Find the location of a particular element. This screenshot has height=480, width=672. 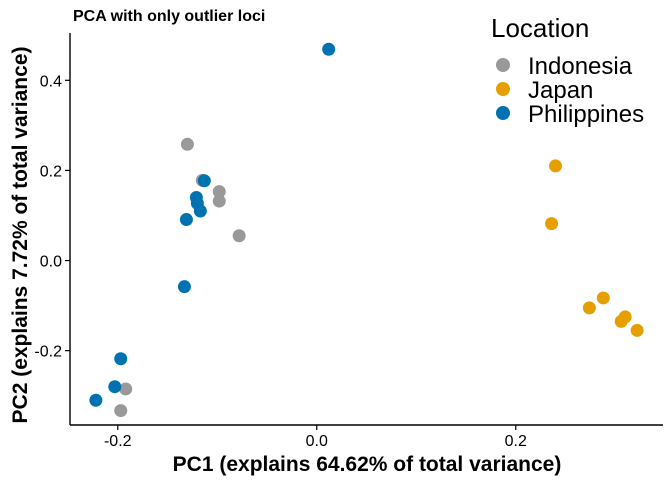

legend-label-indonesia: Indonesia is located at coordinates (580, 66).